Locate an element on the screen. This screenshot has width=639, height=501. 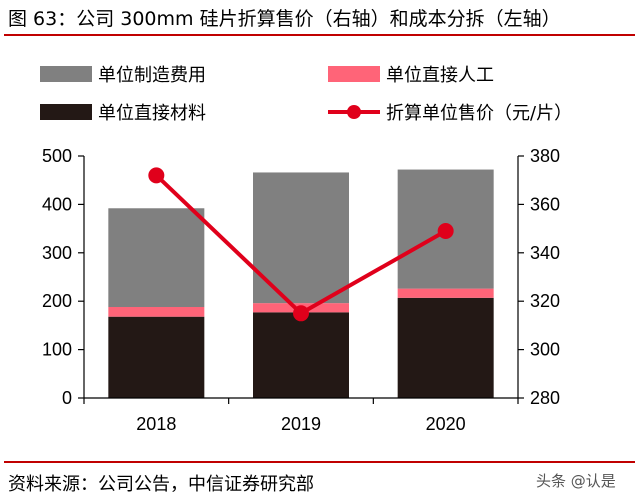
left-tick-label: 0 is located at coordinates (67, 398).